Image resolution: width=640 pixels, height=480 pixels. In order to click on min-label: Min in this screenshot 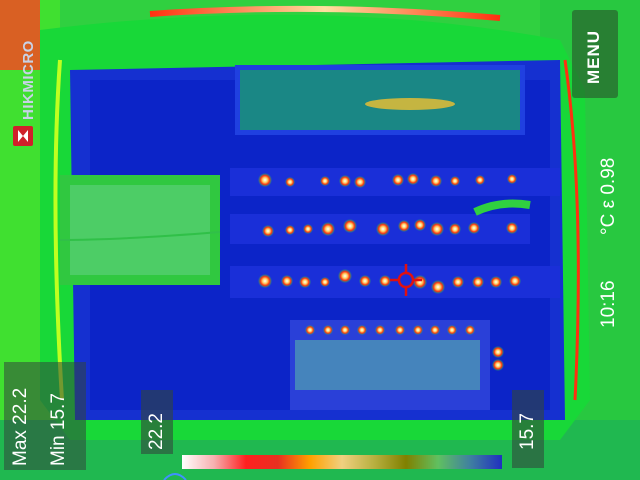, I will do `click(58, 450)`.